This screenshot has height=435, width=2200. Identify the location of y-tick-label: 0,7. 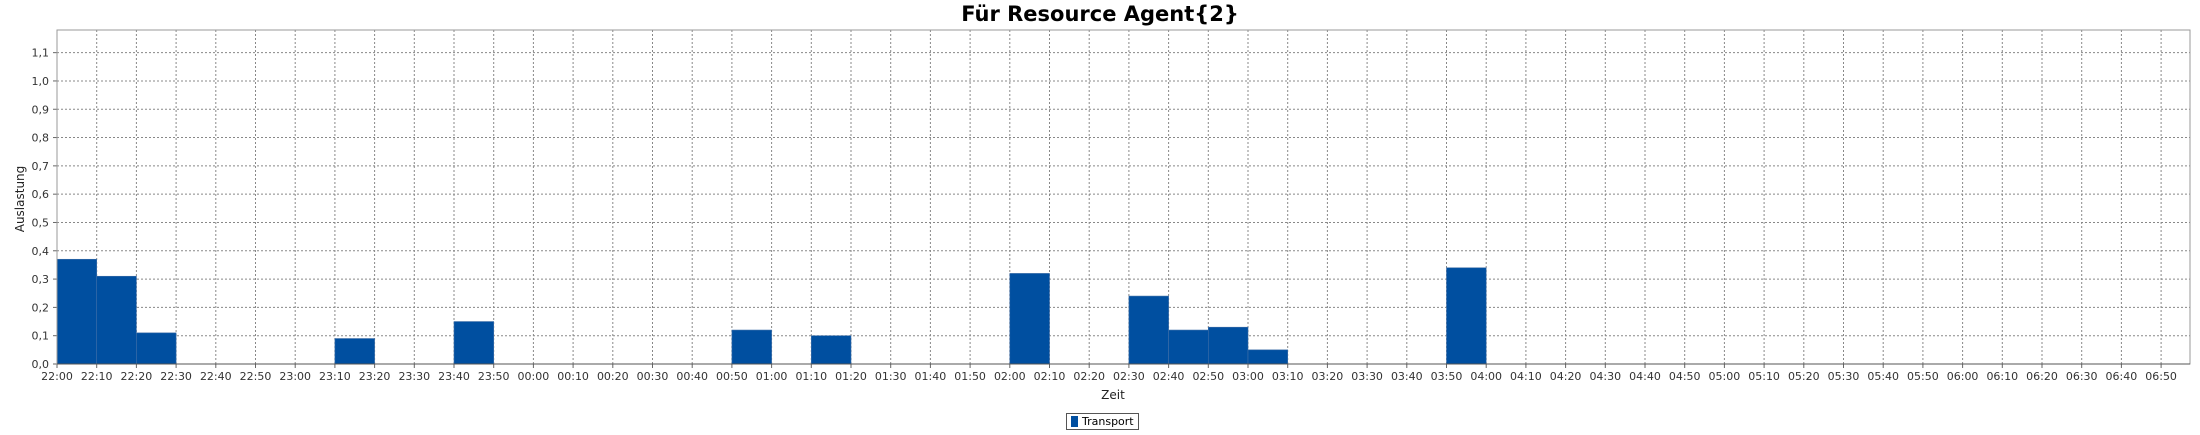
(41, 166).